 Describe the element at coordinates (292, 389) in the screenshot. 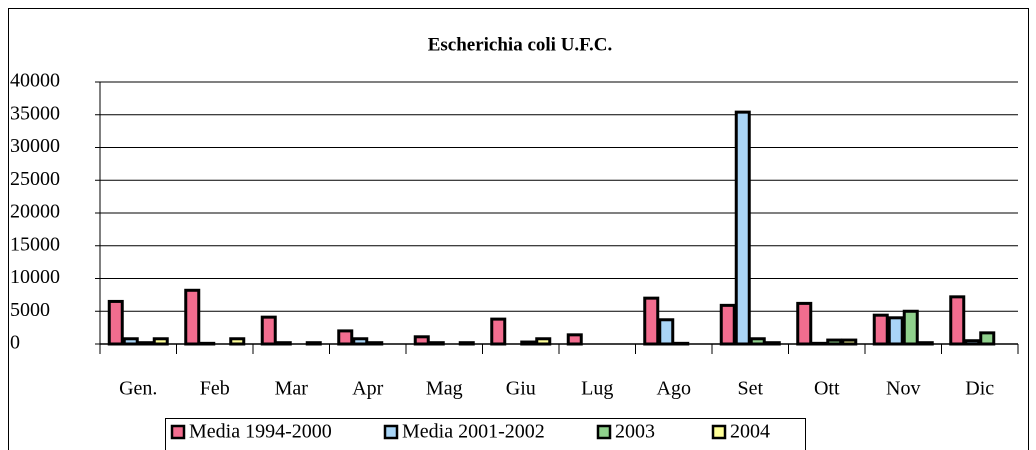

I see `x-tick-label: Mar` at that location.